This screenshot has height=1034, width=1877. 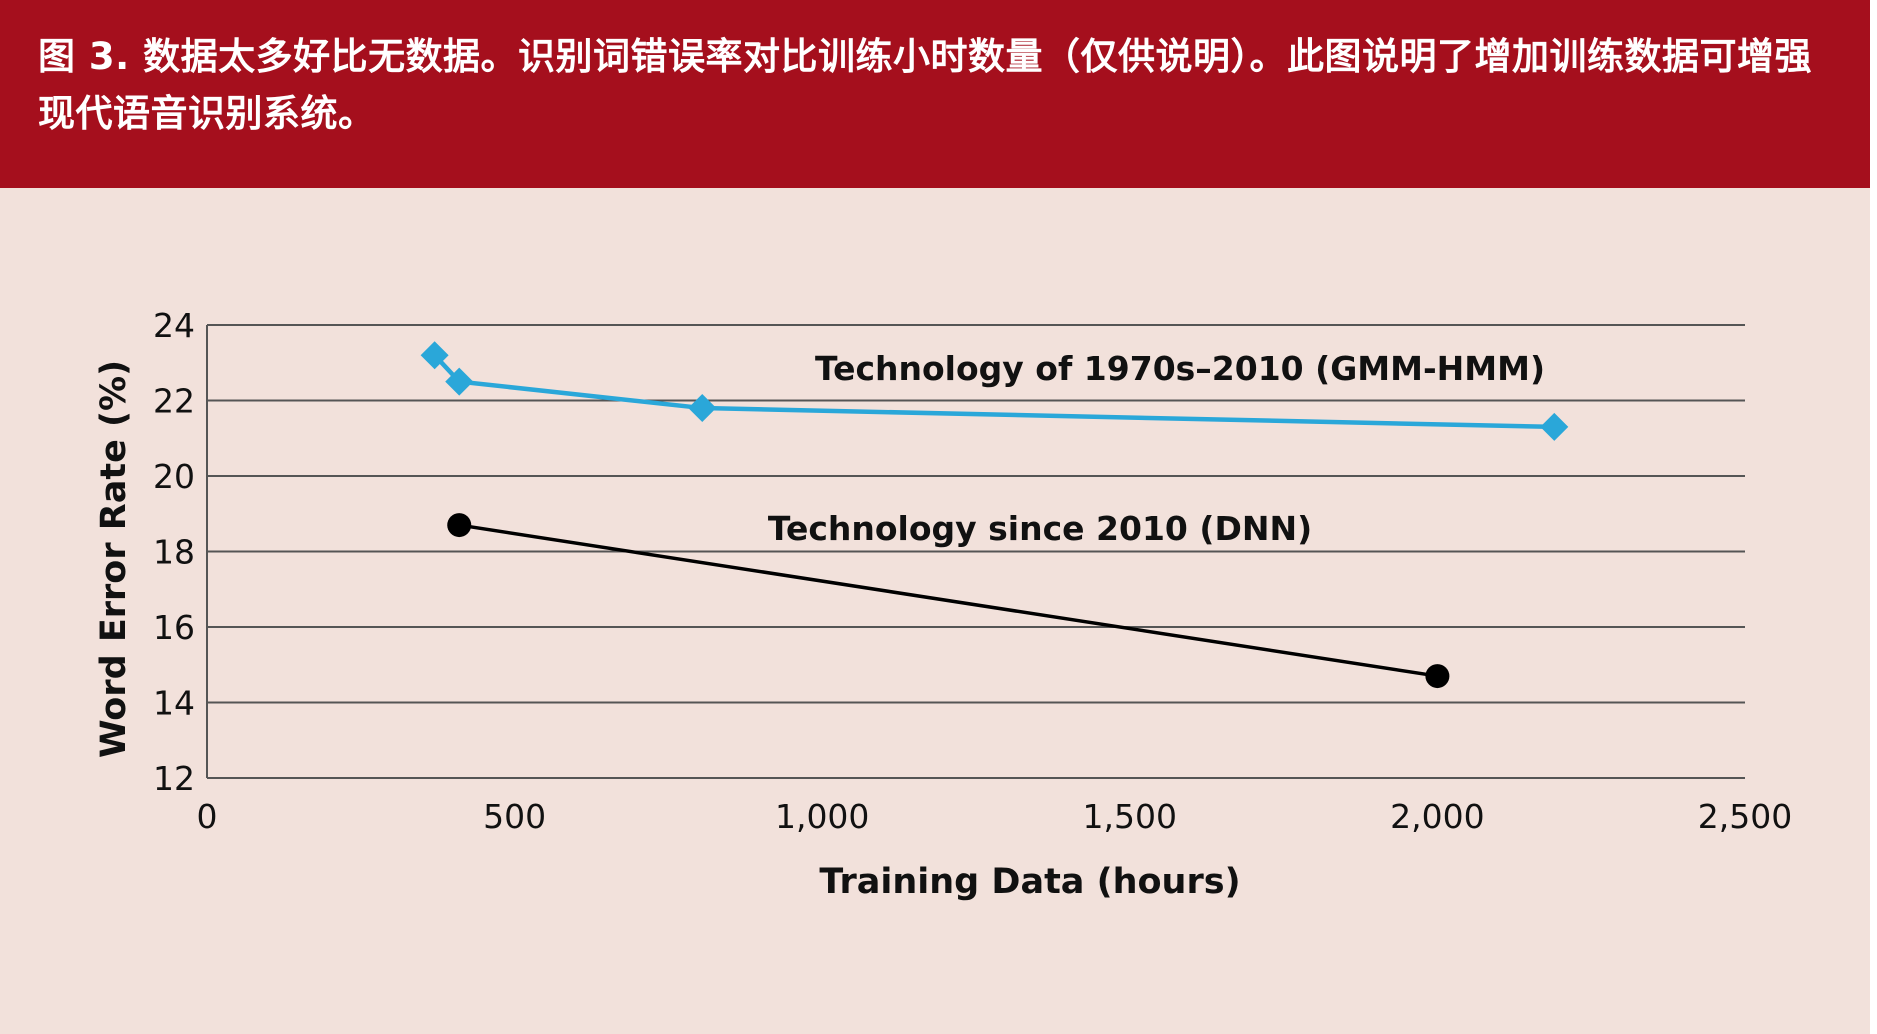 I want to click on y-tick-label: 22, so click(x=174, y=401).